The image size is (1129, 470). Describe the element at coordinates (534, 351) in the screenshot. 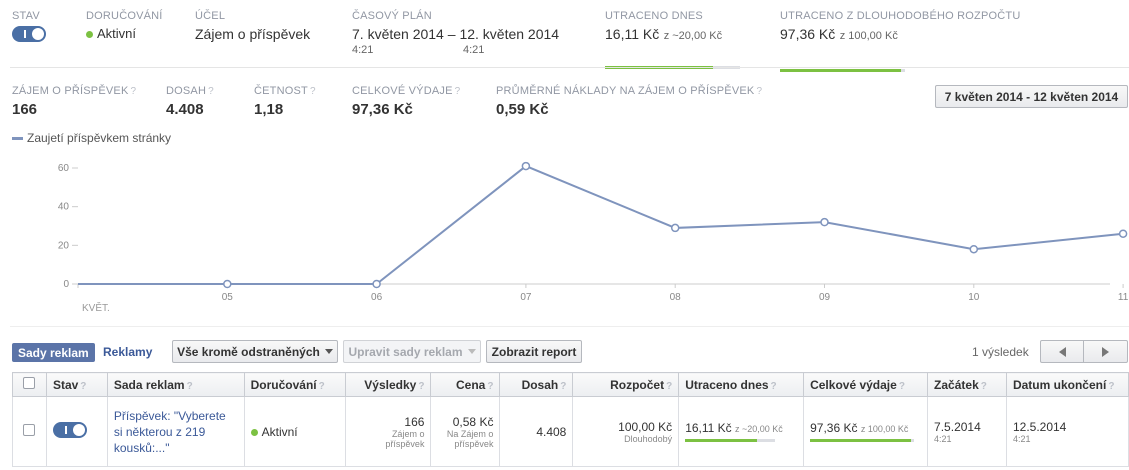

I see `view-report-button: Zobrazit report` at that location.